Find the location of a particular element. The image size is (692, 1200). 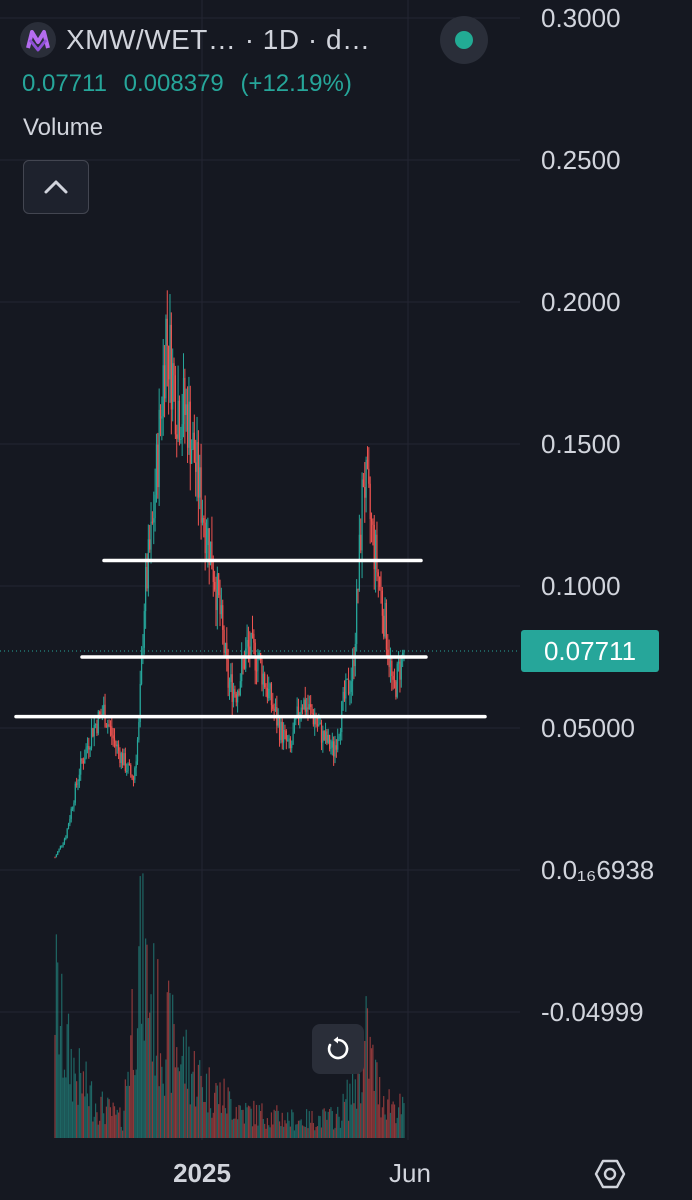

chart-settings-button is located at coordinates (610, 1174).